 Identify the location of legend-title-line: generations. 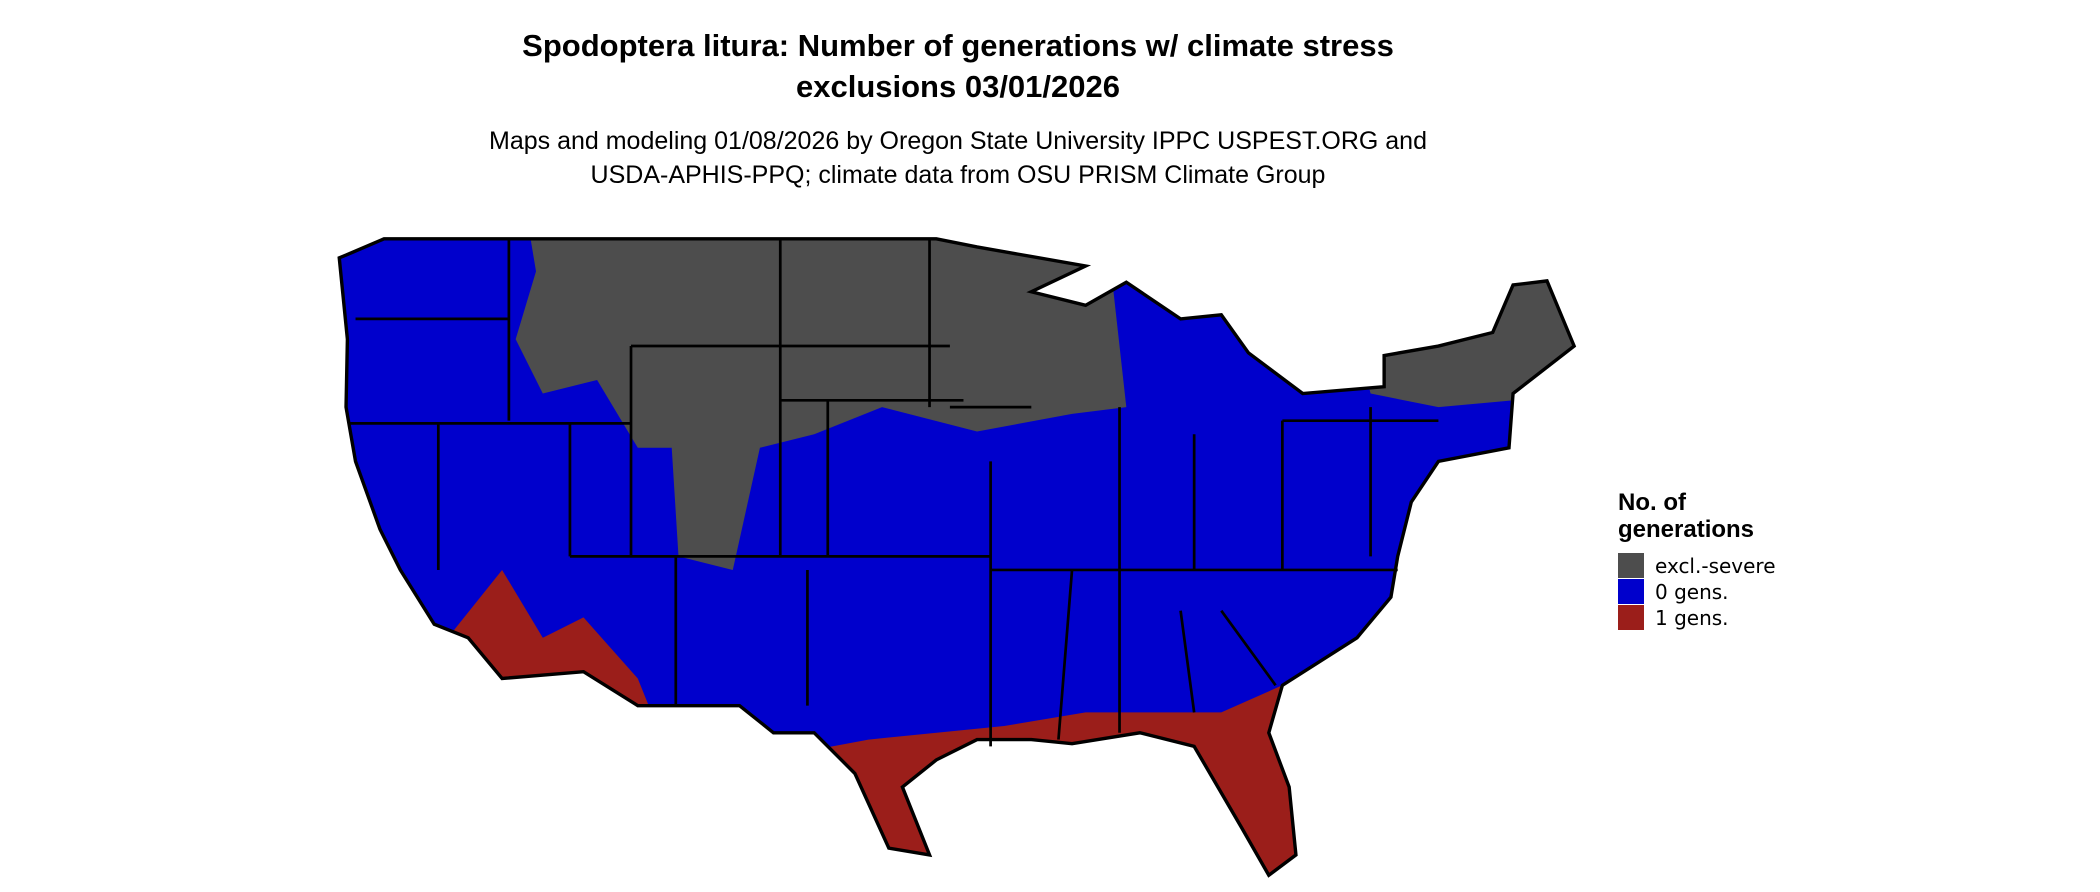
(1686, 529).